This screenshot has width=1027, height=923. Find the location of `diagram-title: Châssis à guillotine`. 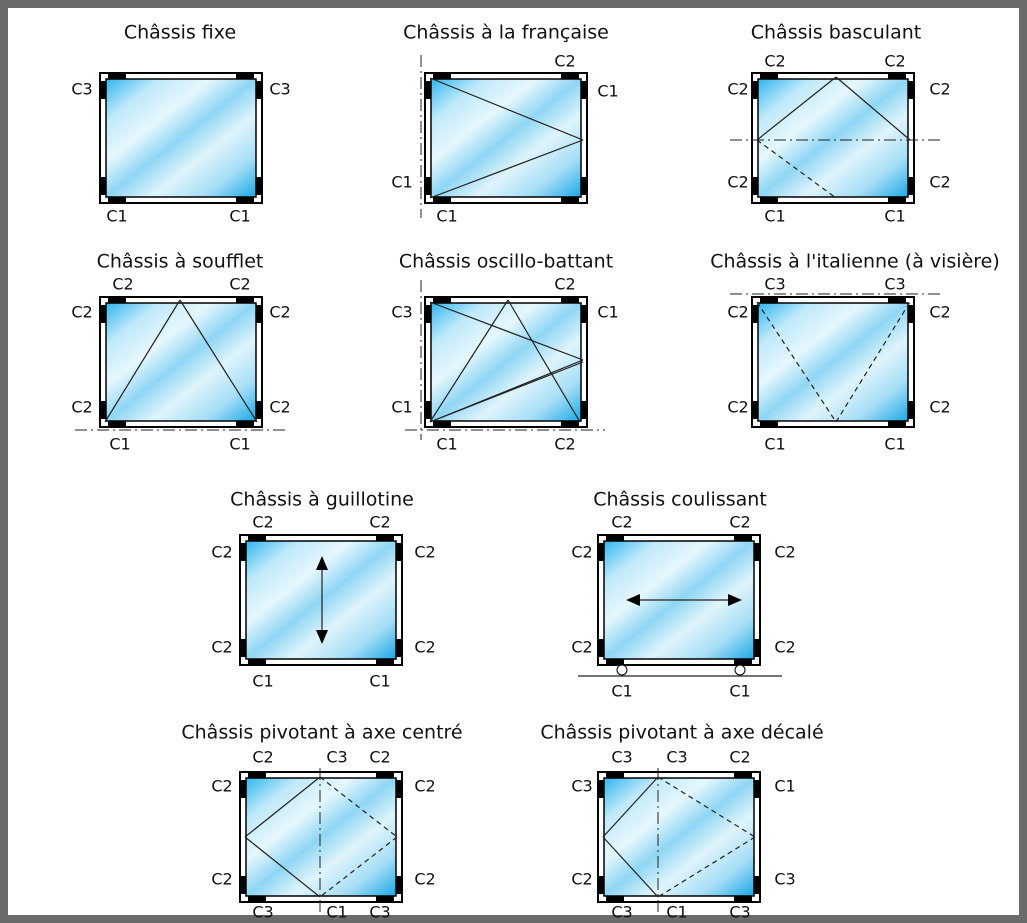

diagram-title: Châssis à guillotine is located at coordinates (322, 500).